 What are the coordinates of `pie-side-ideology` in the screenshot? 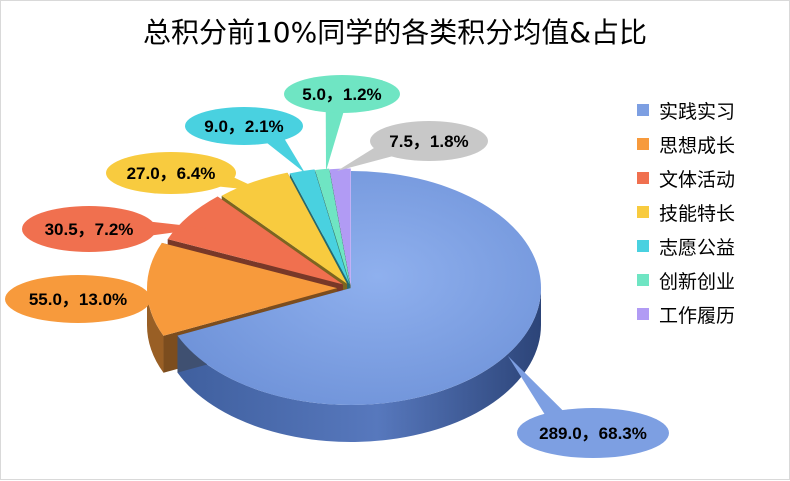 It's located at (155, 330).